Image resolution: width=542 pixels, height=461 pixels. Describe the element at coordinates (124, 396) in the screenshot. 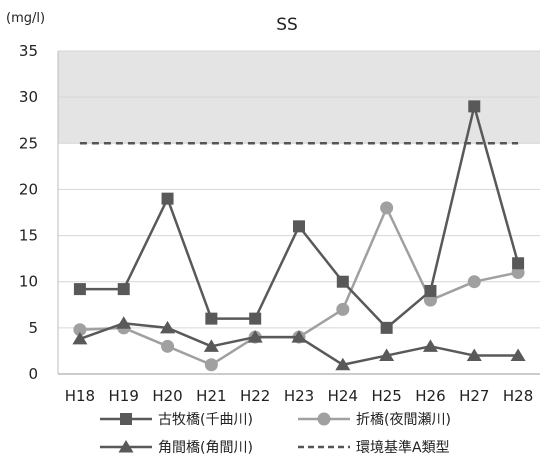

I see `x-tick-label: H19` at that location.